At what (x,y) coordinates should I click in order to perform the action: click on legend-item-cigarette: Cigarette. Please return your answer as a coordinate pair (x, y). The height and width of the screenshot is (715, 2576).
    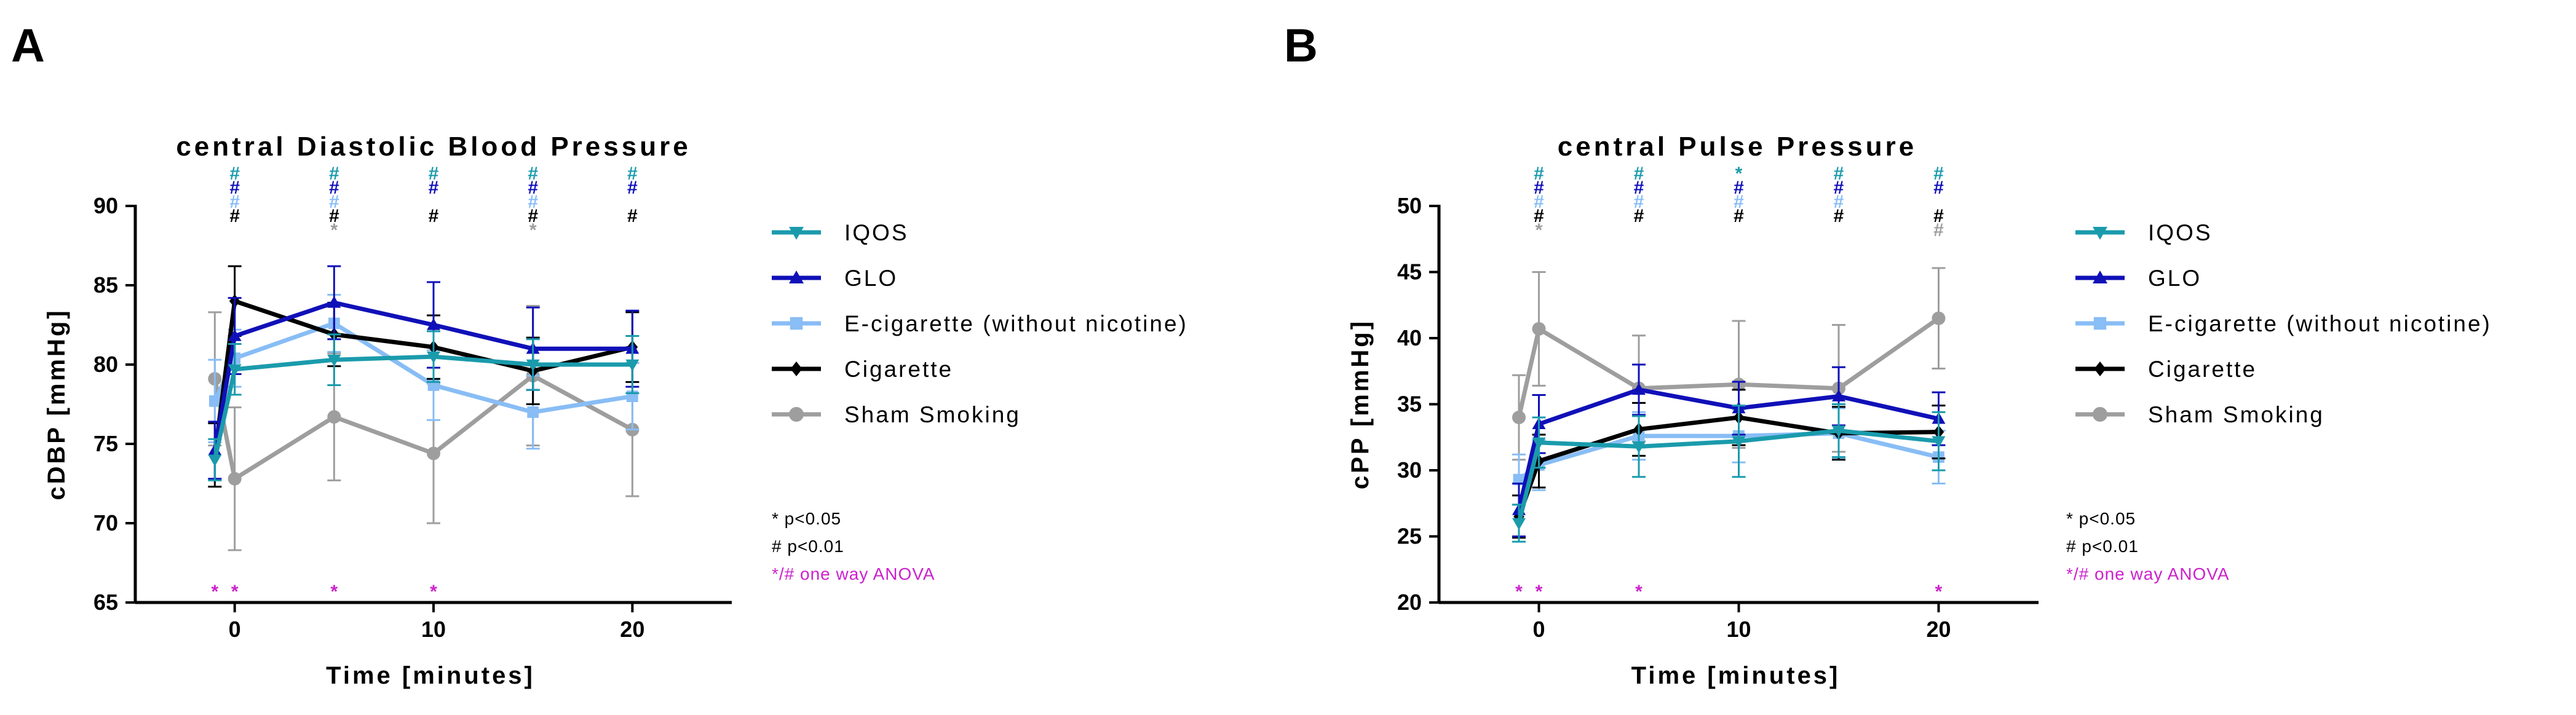
    Looking at the image, I should click on (861, 370).